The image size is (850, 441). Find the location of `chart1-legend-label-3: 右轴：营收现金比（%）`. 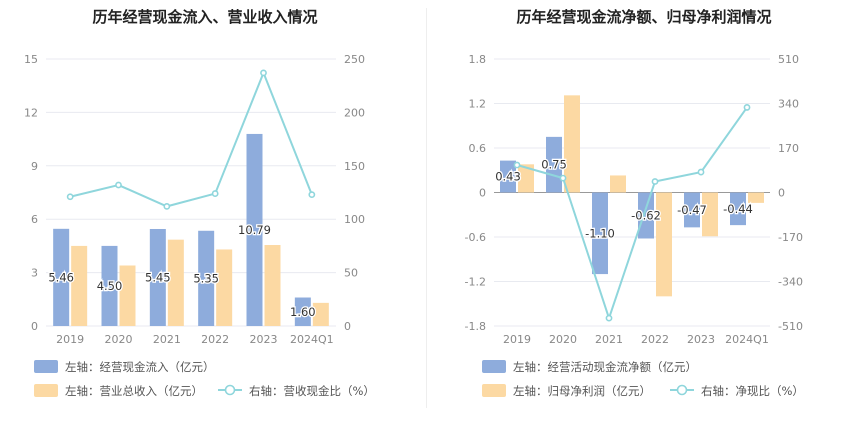

chart1-legend-label-3: 右轴：营收现金比（%） is located at coordinates (312, 391).